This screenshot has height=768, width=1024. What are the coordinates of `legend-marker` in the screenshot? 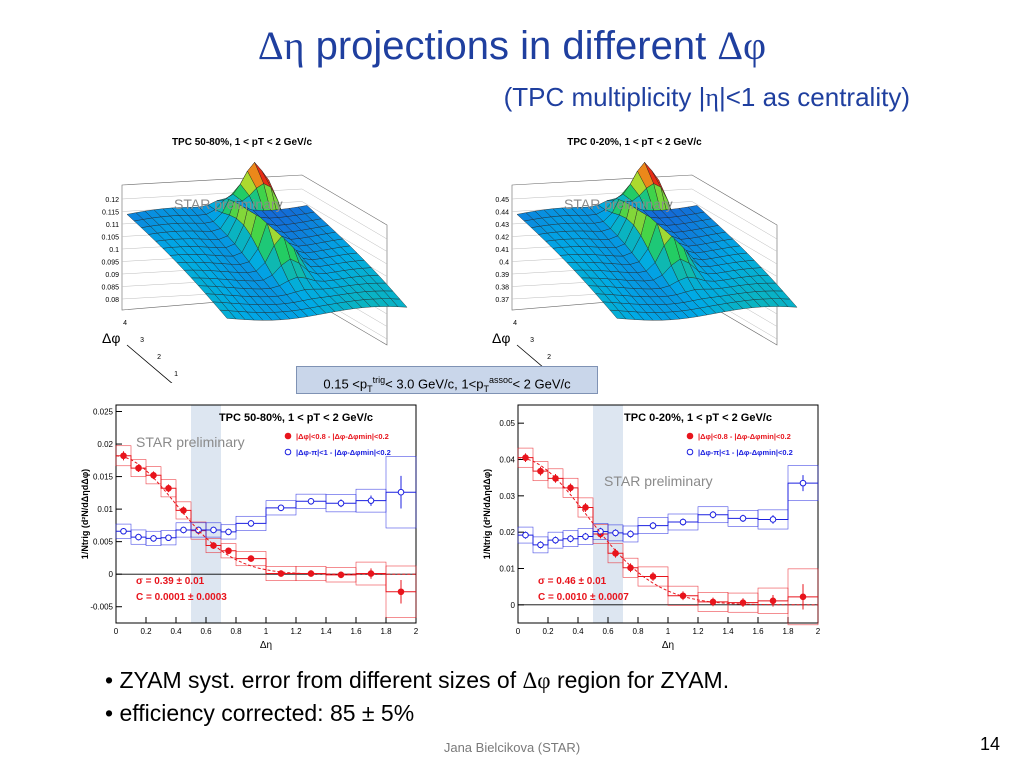 It's located at (288, 452).